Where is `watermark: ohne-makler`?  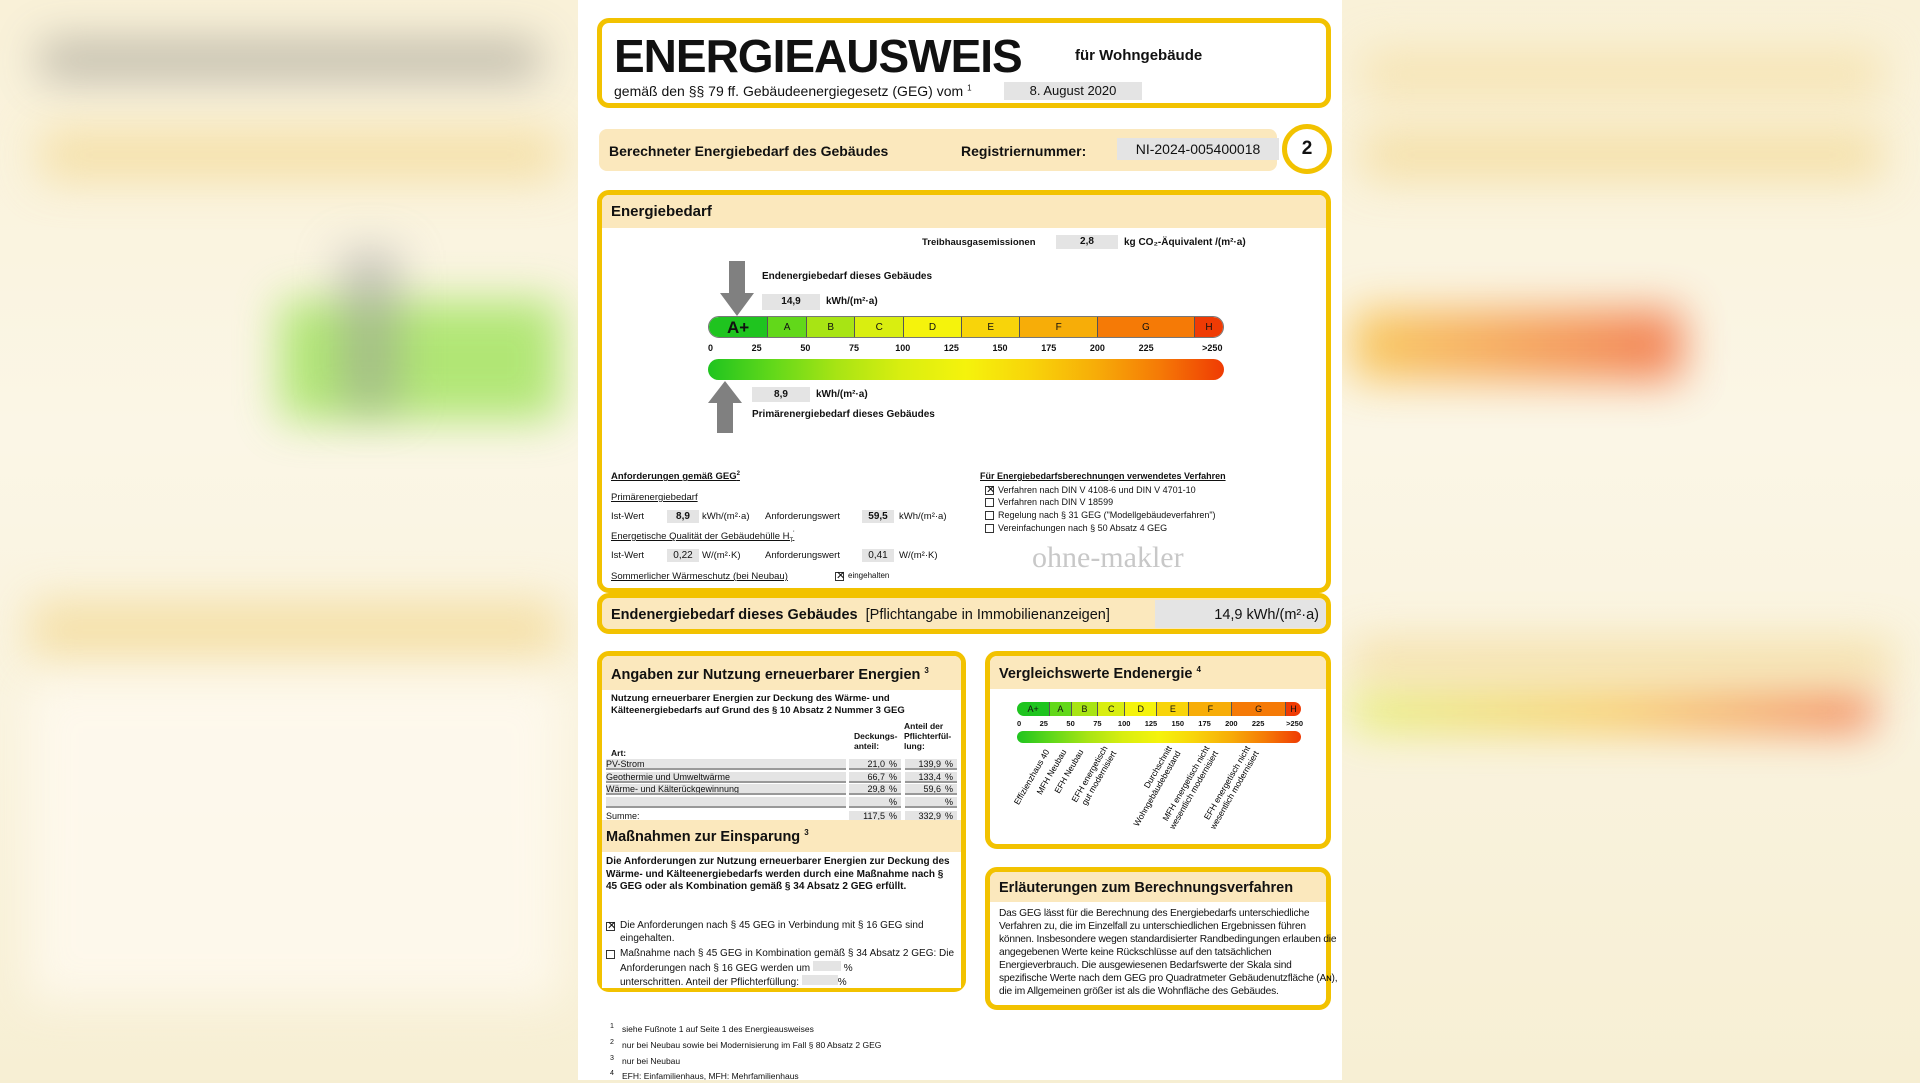 watermark: ohne-makler is located at coordinates (1108, 557).